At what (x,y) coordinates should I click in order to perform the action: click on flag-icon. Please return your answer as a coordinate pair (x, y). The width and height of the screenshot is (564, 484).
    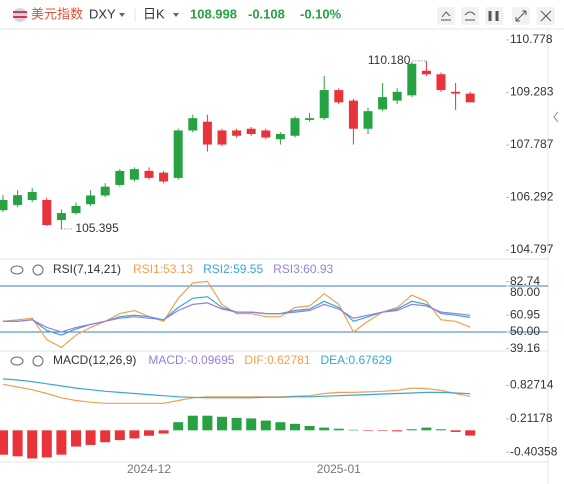
    Looking at the image, I should click on (20, 15).